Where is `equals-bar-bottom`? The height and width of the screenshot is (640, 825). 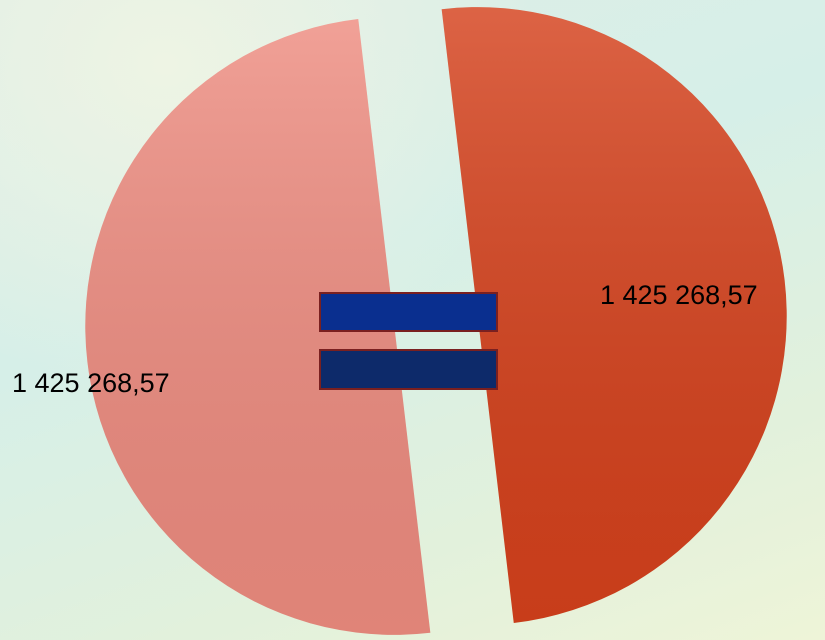 equals-bar-bottom is located at coordinates (408, 369).